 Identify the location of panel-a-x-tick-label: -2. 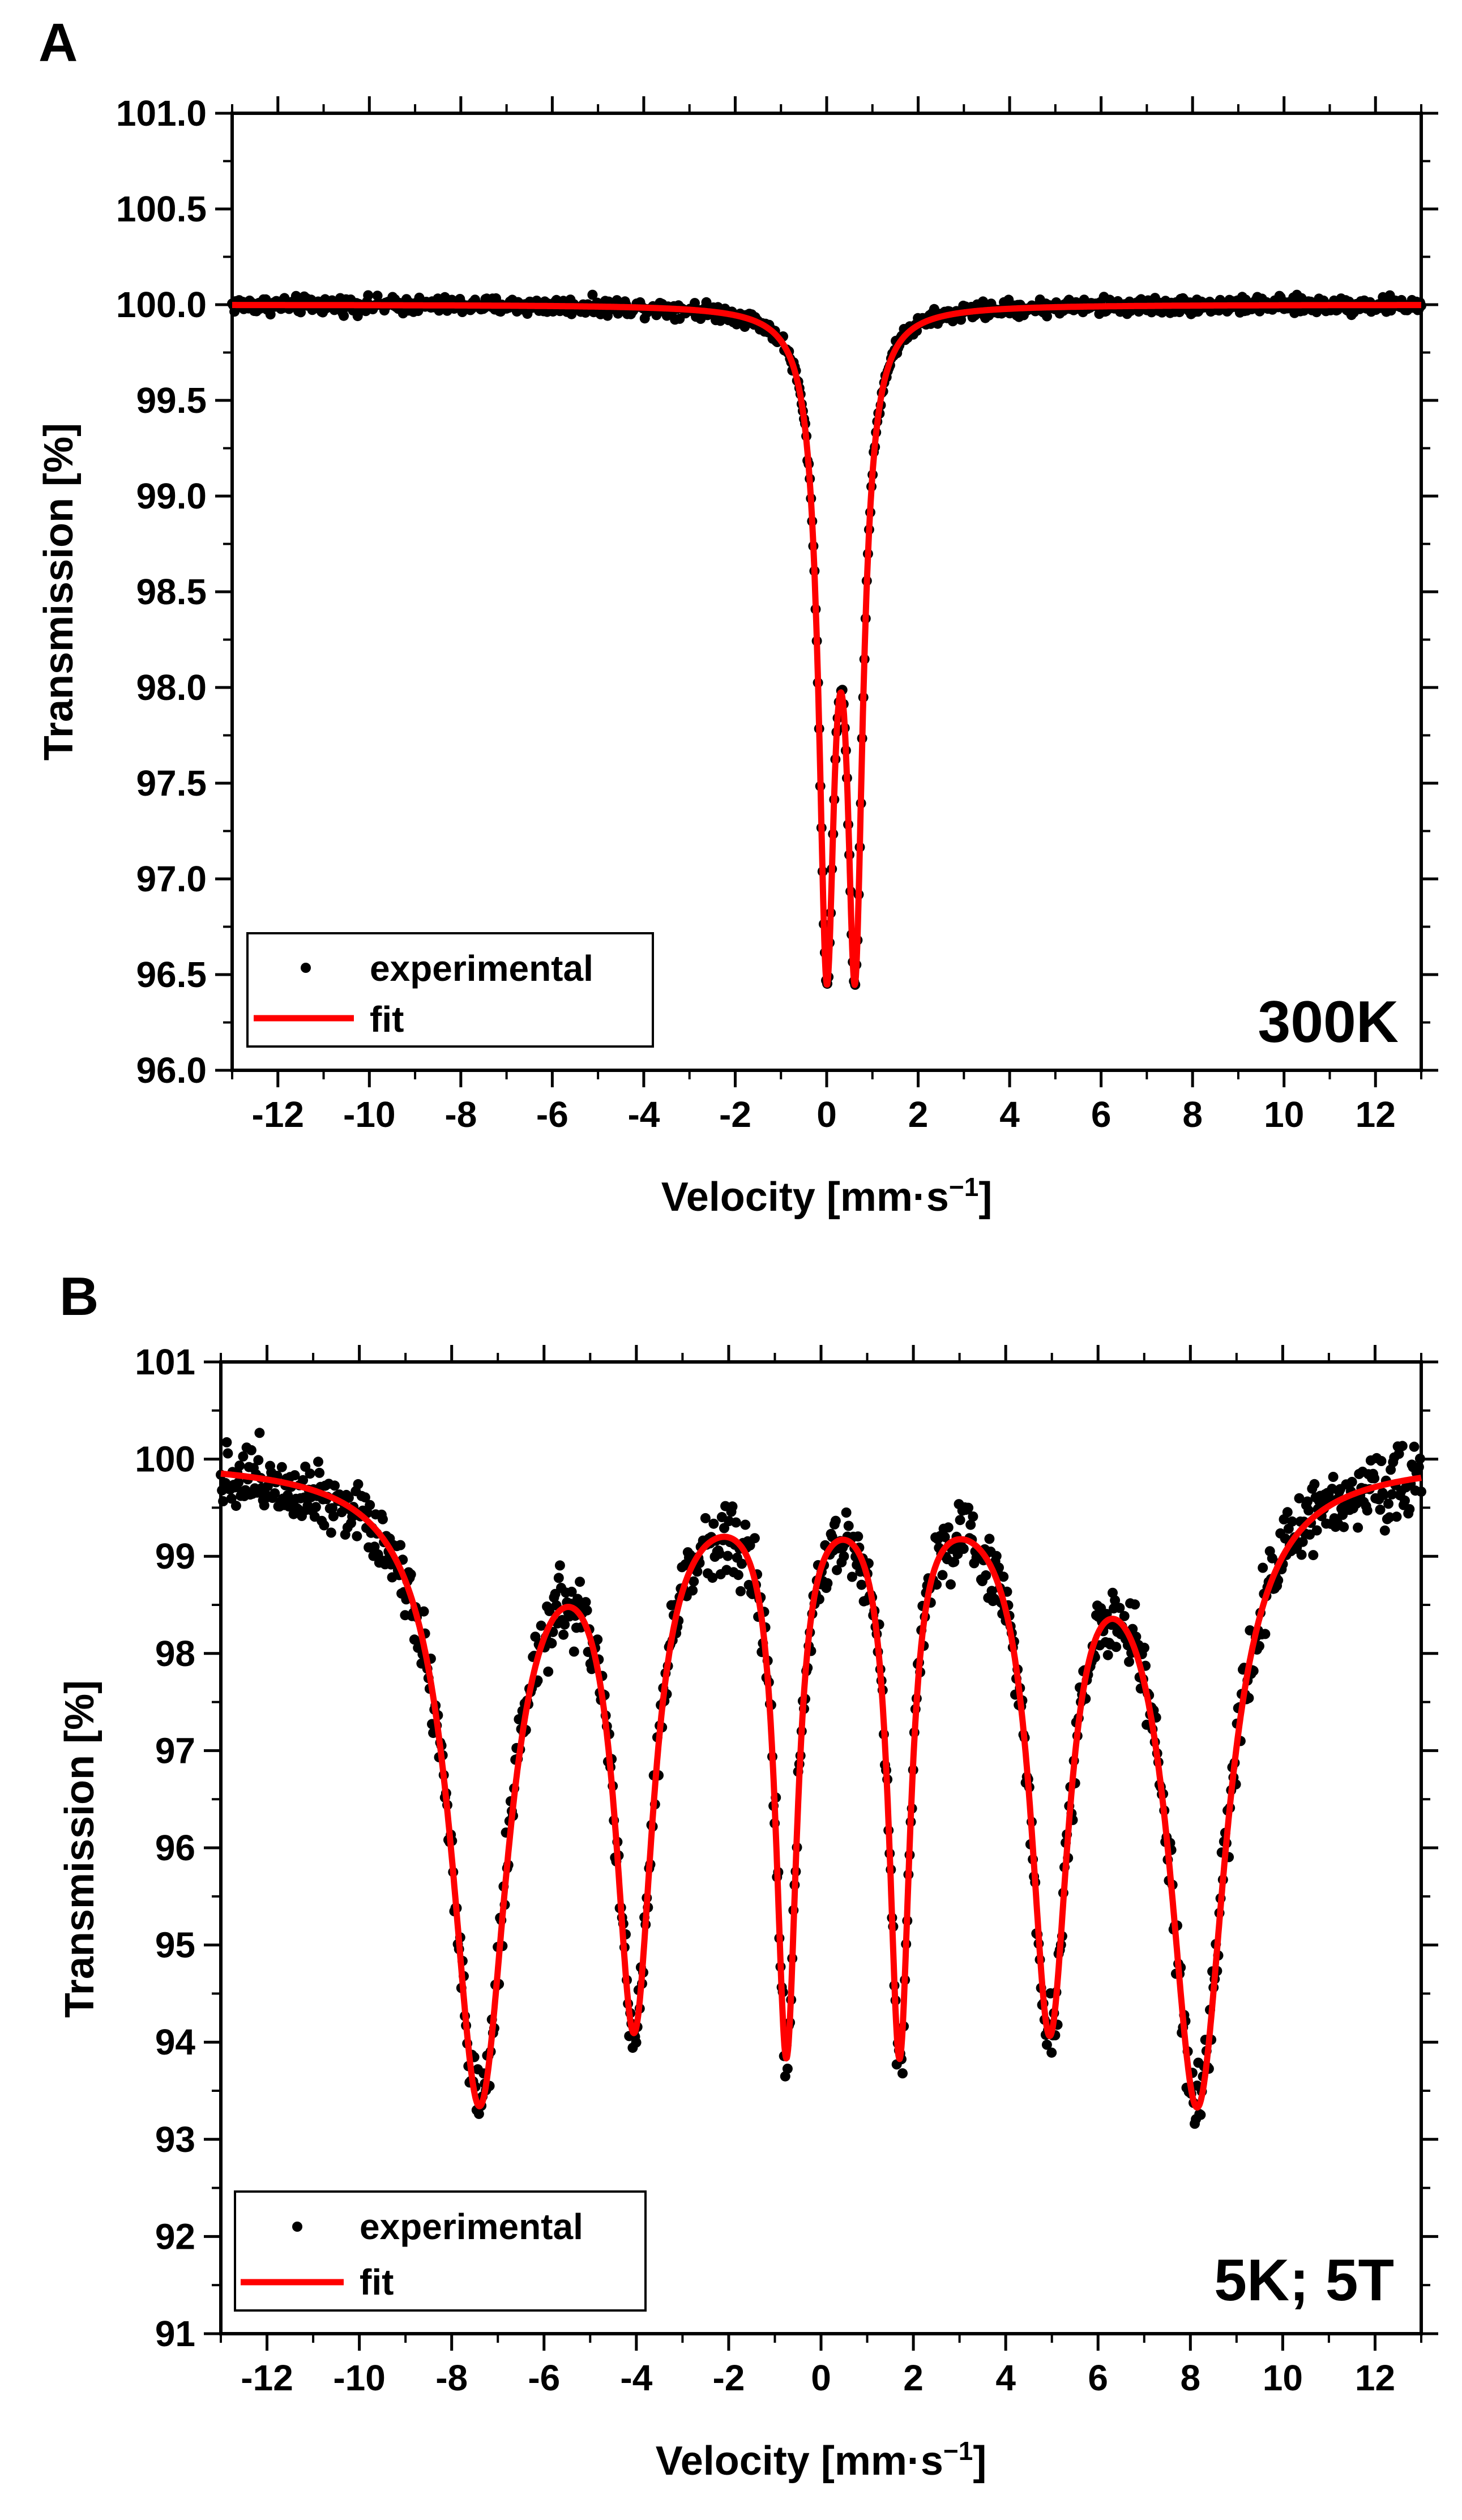
(735, 1114).